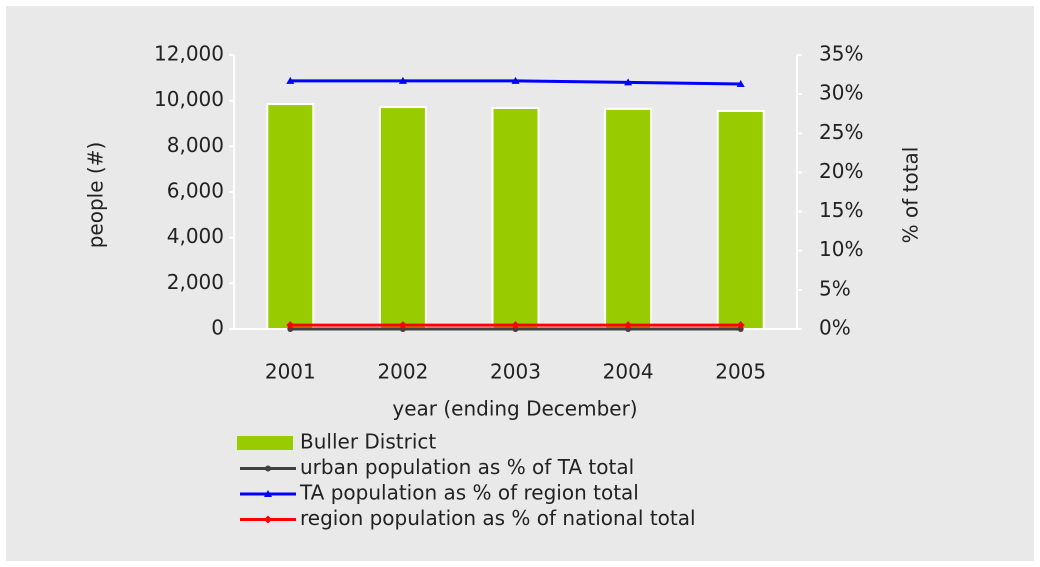 The image size is (1040, 567). Describe the element at coordinates (195, 145) in the screenshot. I see `y-tick-label: 8,000` at that location.